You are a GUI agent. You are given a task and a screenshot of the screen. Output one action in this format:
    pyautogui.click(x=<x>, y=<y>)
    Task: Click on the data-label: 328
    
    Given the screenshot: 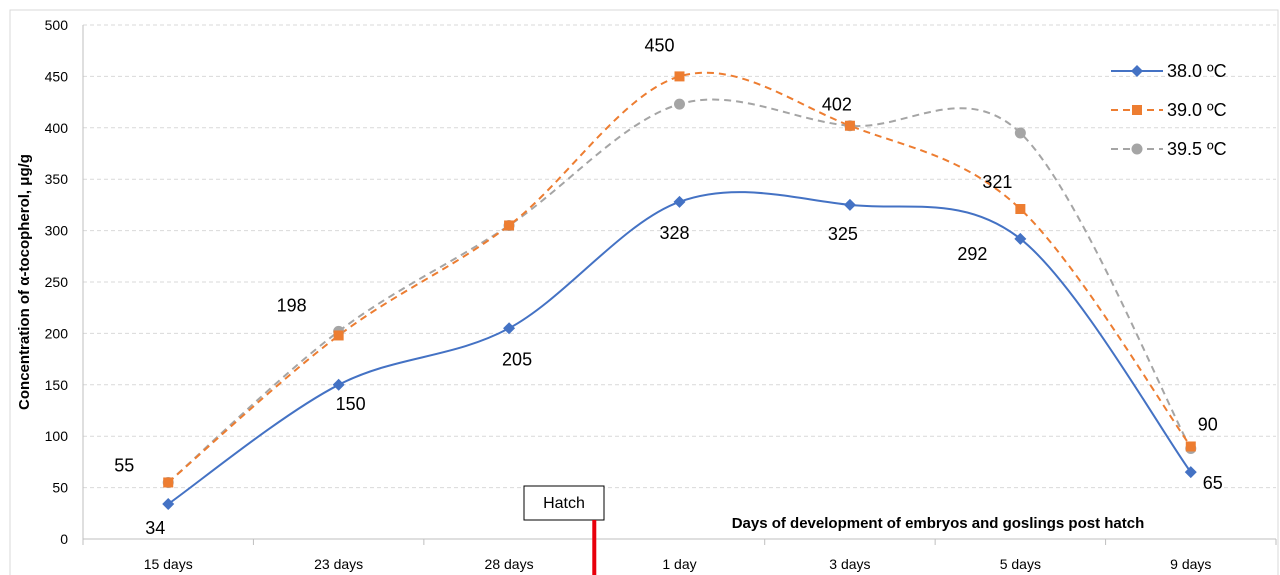 What is the action you would take?
    pyautogui.click(x=674, y=233)
    